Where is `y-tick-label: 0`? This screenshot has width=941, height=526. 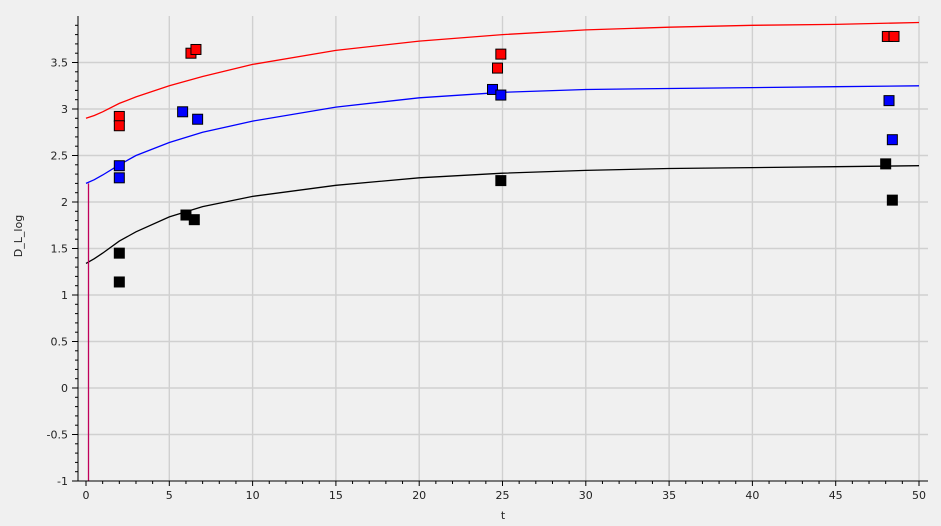
y-tick-label: 0 is located at coordinates (64, 388).